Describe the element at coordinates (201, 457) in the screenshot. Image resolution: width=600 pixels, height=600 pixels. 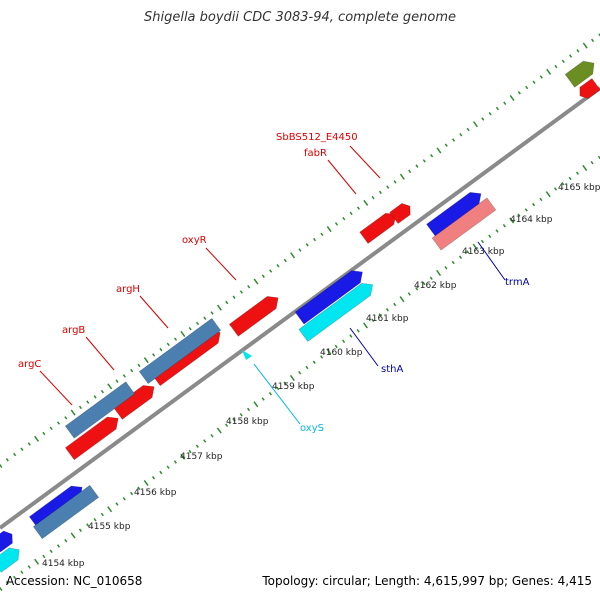
I see `kbp-label: 4157 kbp` at that location.